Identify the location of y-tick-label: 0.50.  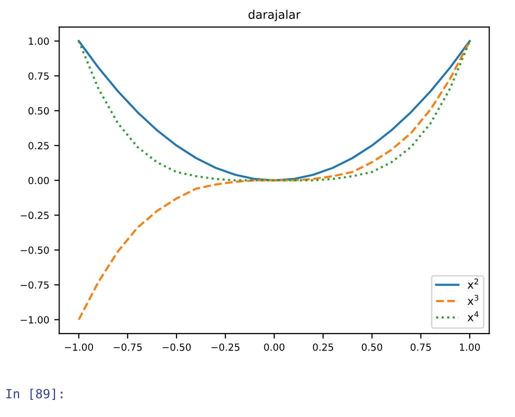
(38, 111).